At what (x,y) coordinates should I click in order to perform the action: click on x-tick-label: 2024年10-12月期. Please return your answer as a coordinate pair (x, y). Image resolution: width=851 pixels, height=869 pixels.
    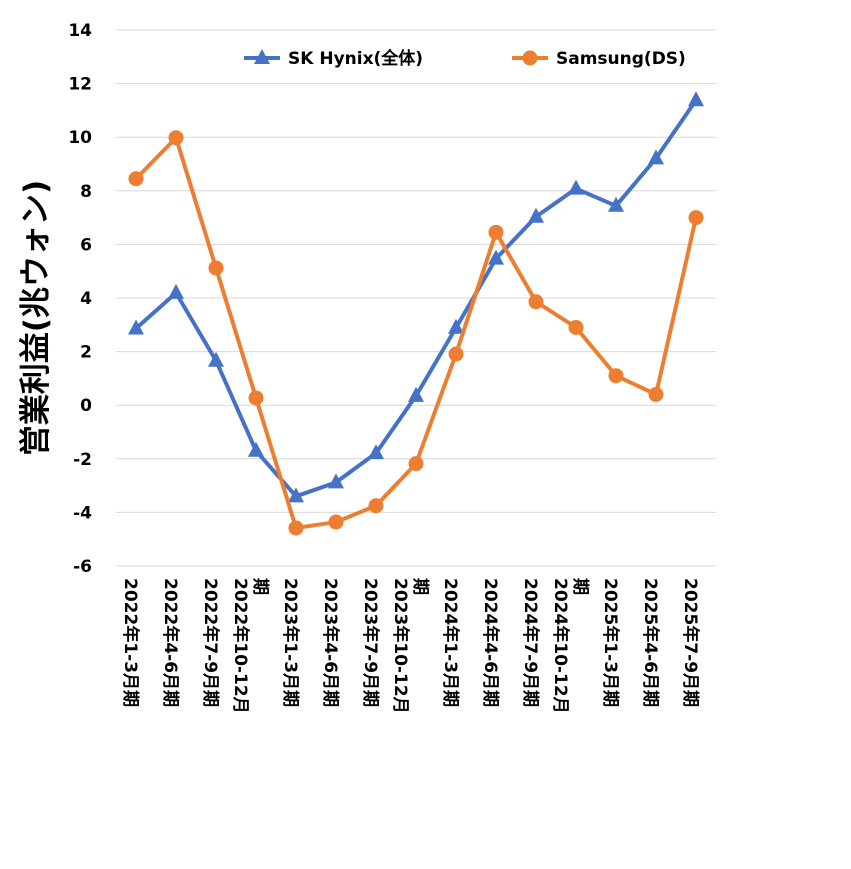
    Looking at the image, I should click on (570, 646).